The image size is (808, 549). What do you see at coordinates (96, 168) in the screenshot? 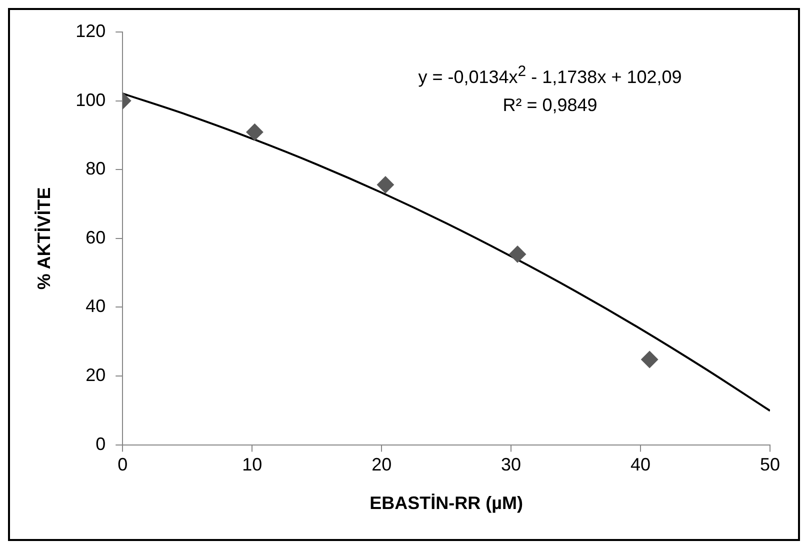
I see `y-tick-label: 80` at bounding box center [96, 168].